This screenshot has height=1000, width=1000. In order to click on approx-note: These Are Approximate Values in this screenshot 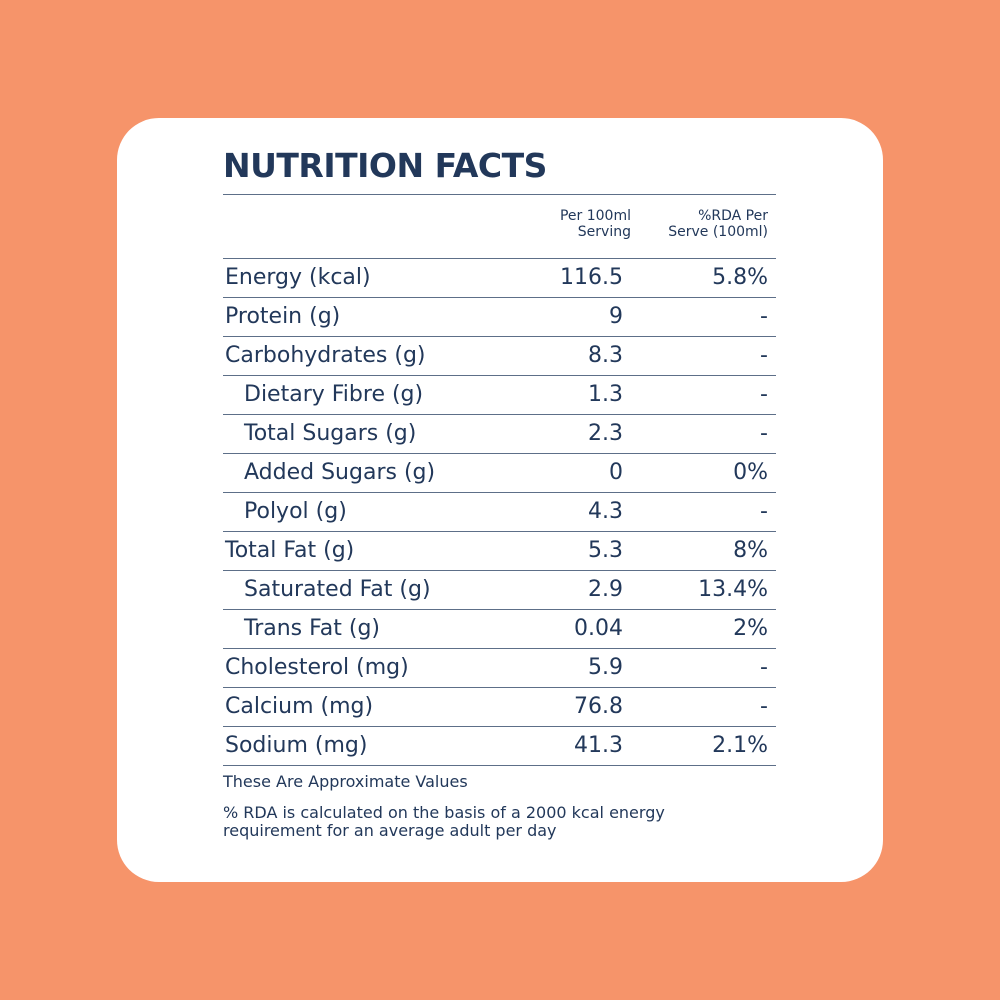, I will do `click(345, 781)`.